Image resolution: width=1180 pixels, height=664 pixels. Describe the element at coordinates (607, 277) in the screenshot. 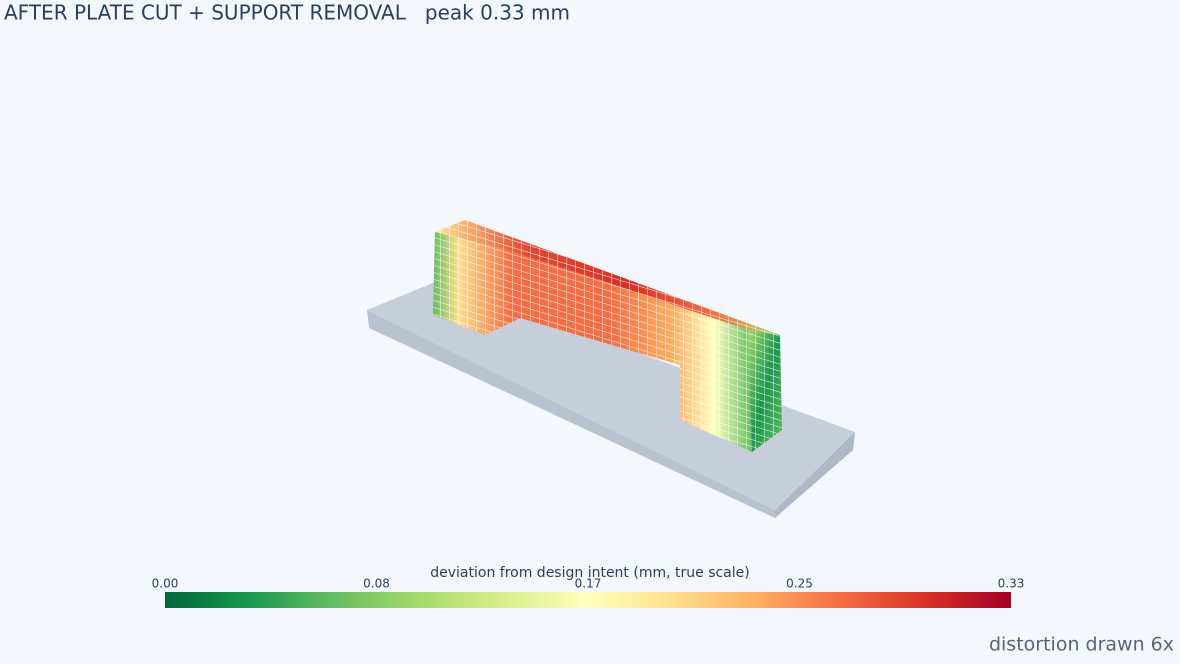

I see `part-top-mesh` at that location.